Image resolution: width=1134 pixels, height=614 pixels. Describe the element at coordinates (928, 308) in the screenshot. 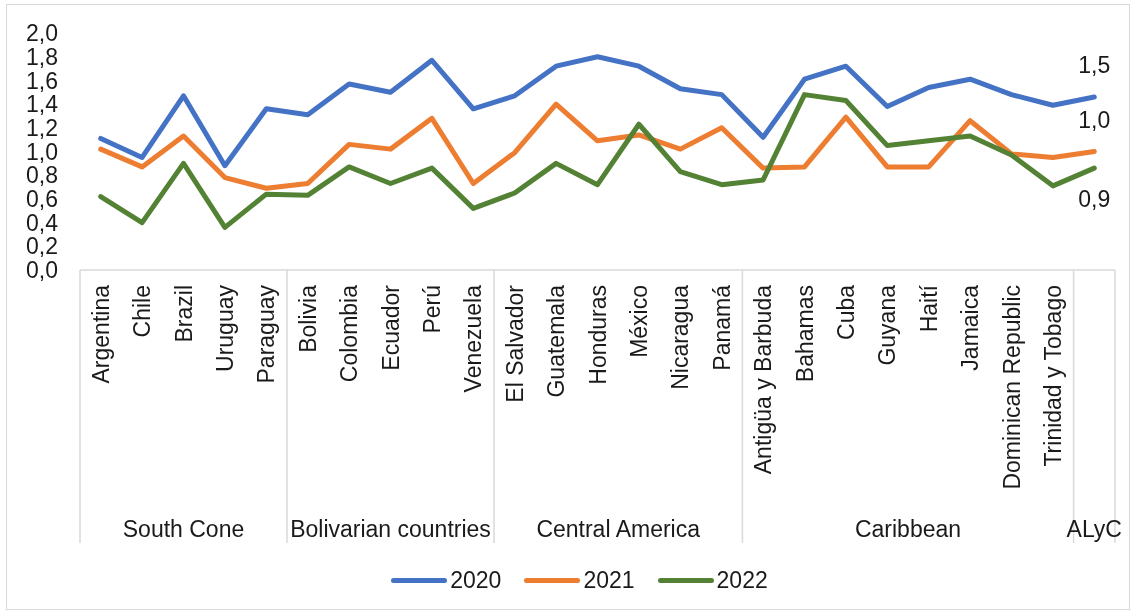

I see `x-tick-label: Haití` at that location.